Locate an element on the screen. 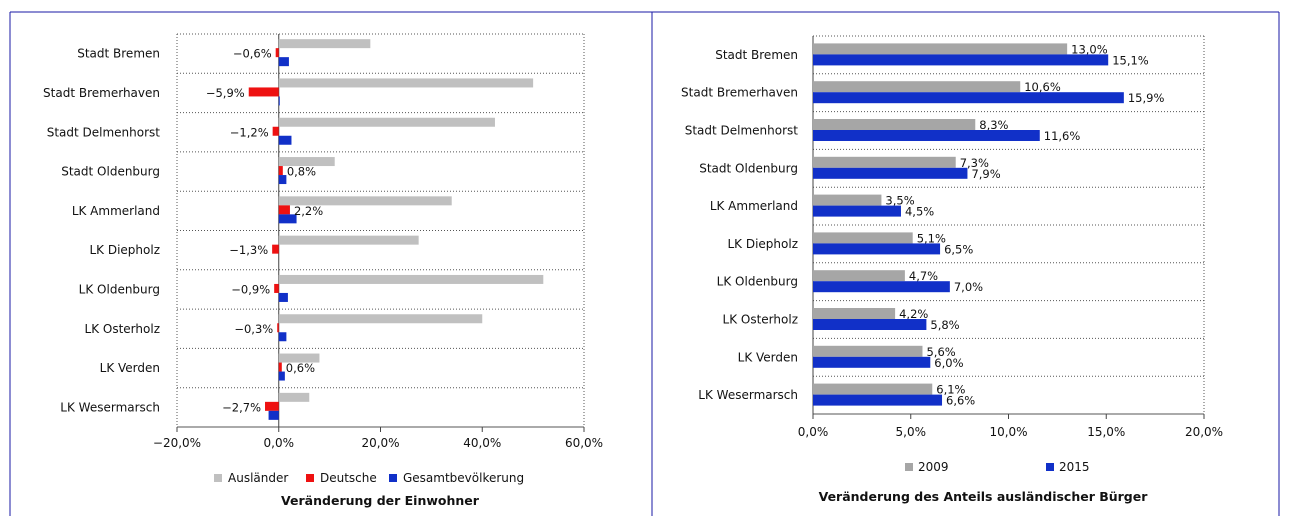  data-label: 7,3% is located at coordinates (974, 163).